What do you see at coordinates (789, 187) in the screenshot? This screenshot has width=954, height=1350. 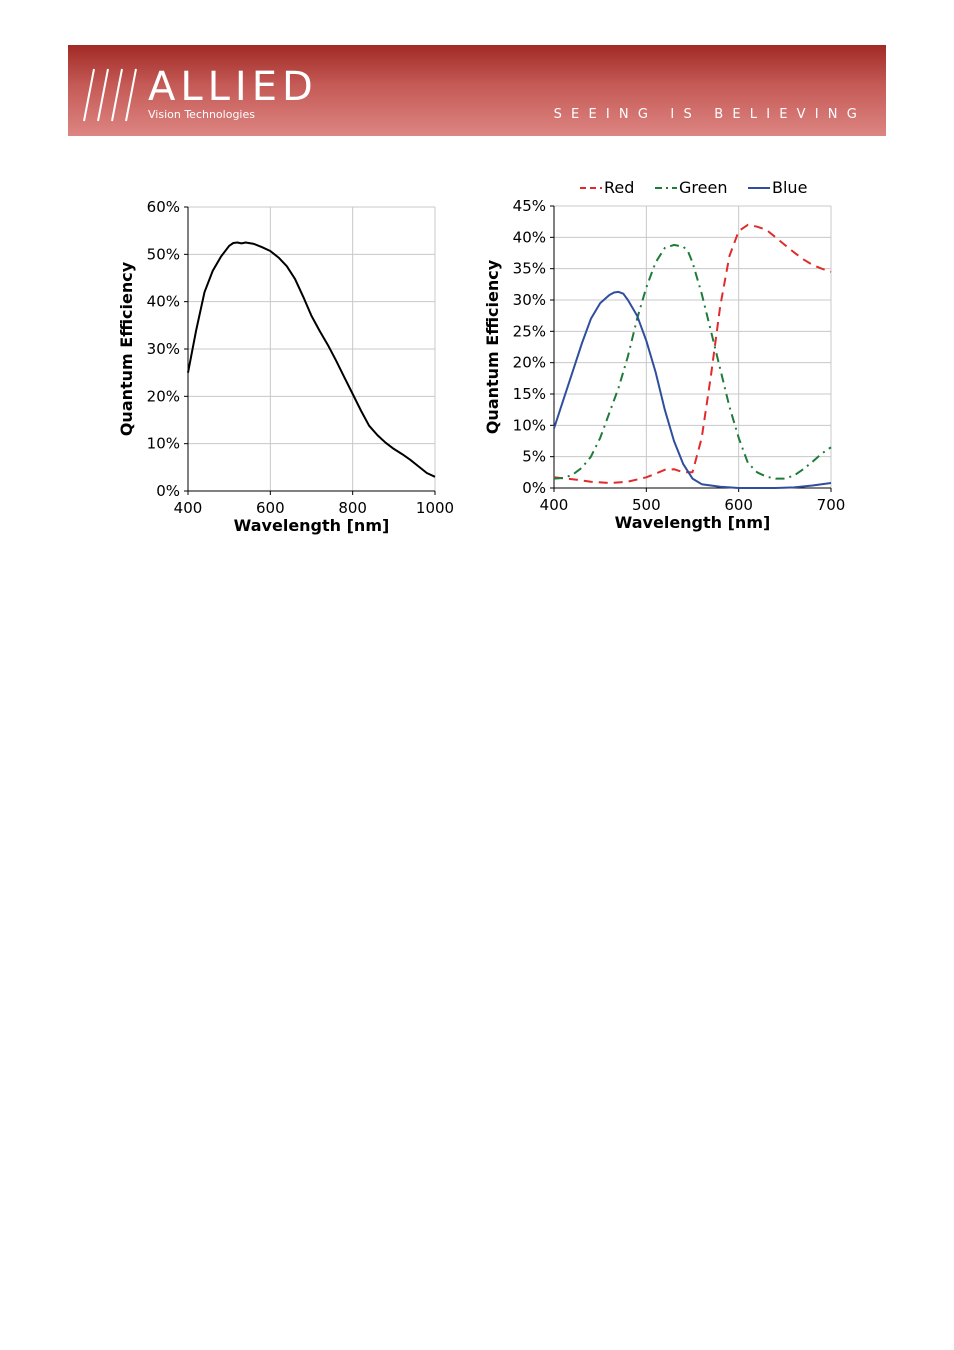 I see `legend-blue-label: Blue` at bounding box center [789, 187].